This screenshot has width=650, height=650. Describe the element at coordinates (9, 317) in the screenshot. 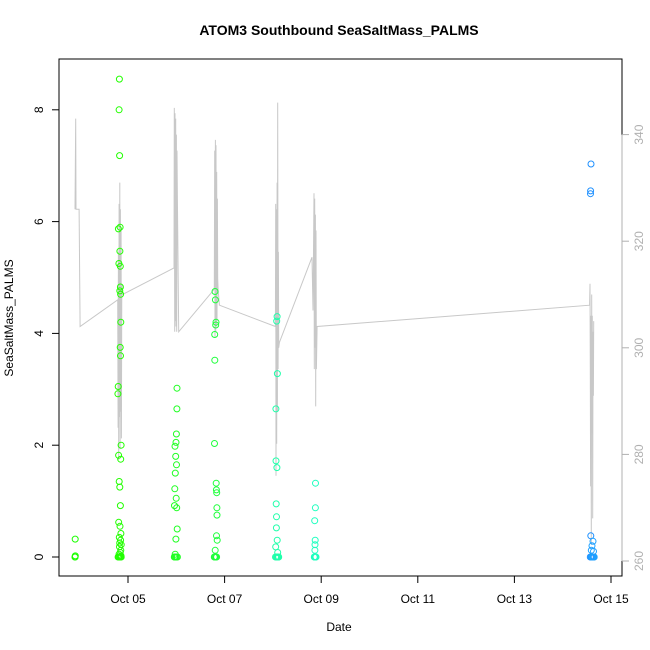

I see `y-axis-label: SeaSaltMass_PALMS` at that location.